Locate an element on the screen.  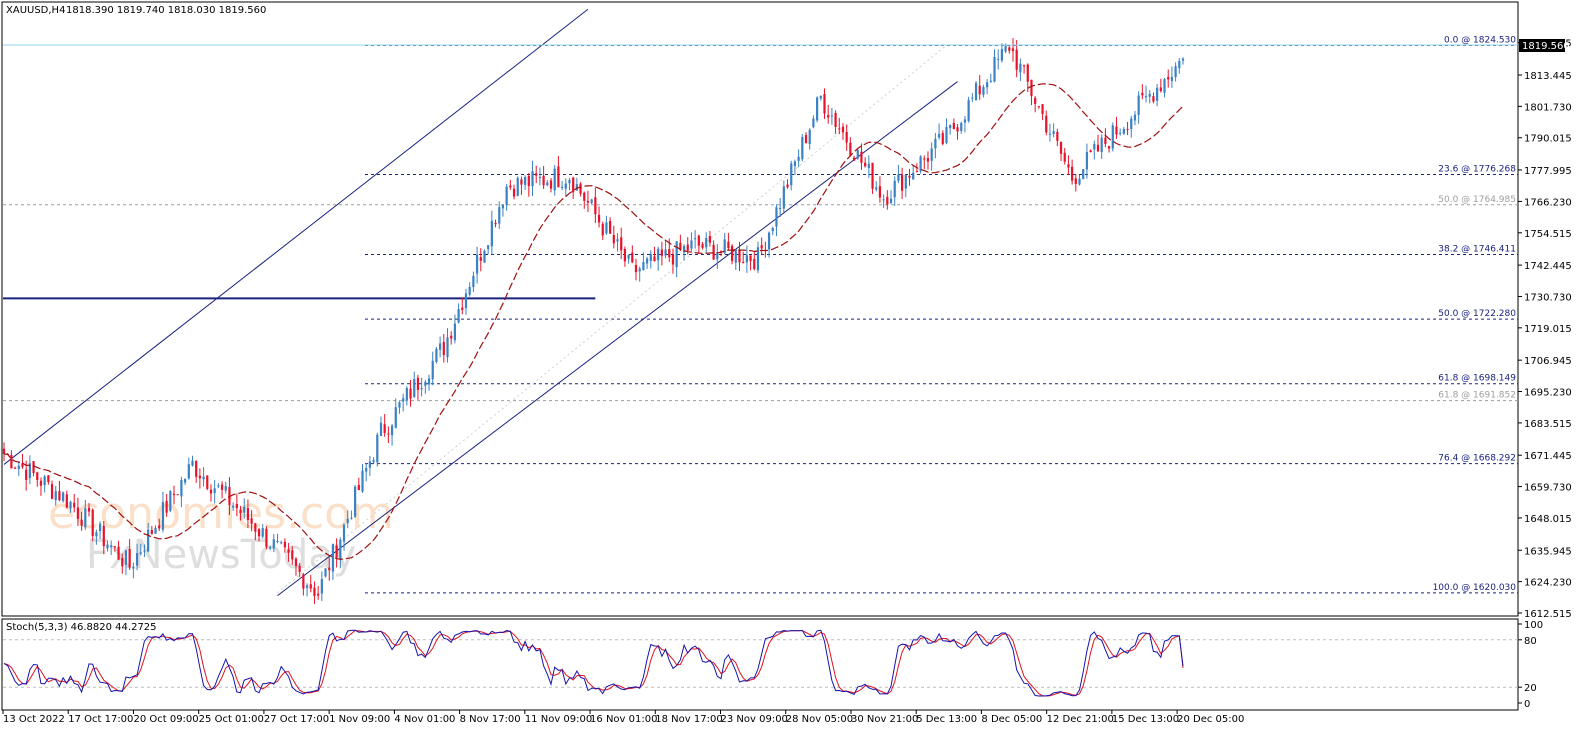
time-tick-label: 13 Oct 2022 is located at coordinates (34, 719).